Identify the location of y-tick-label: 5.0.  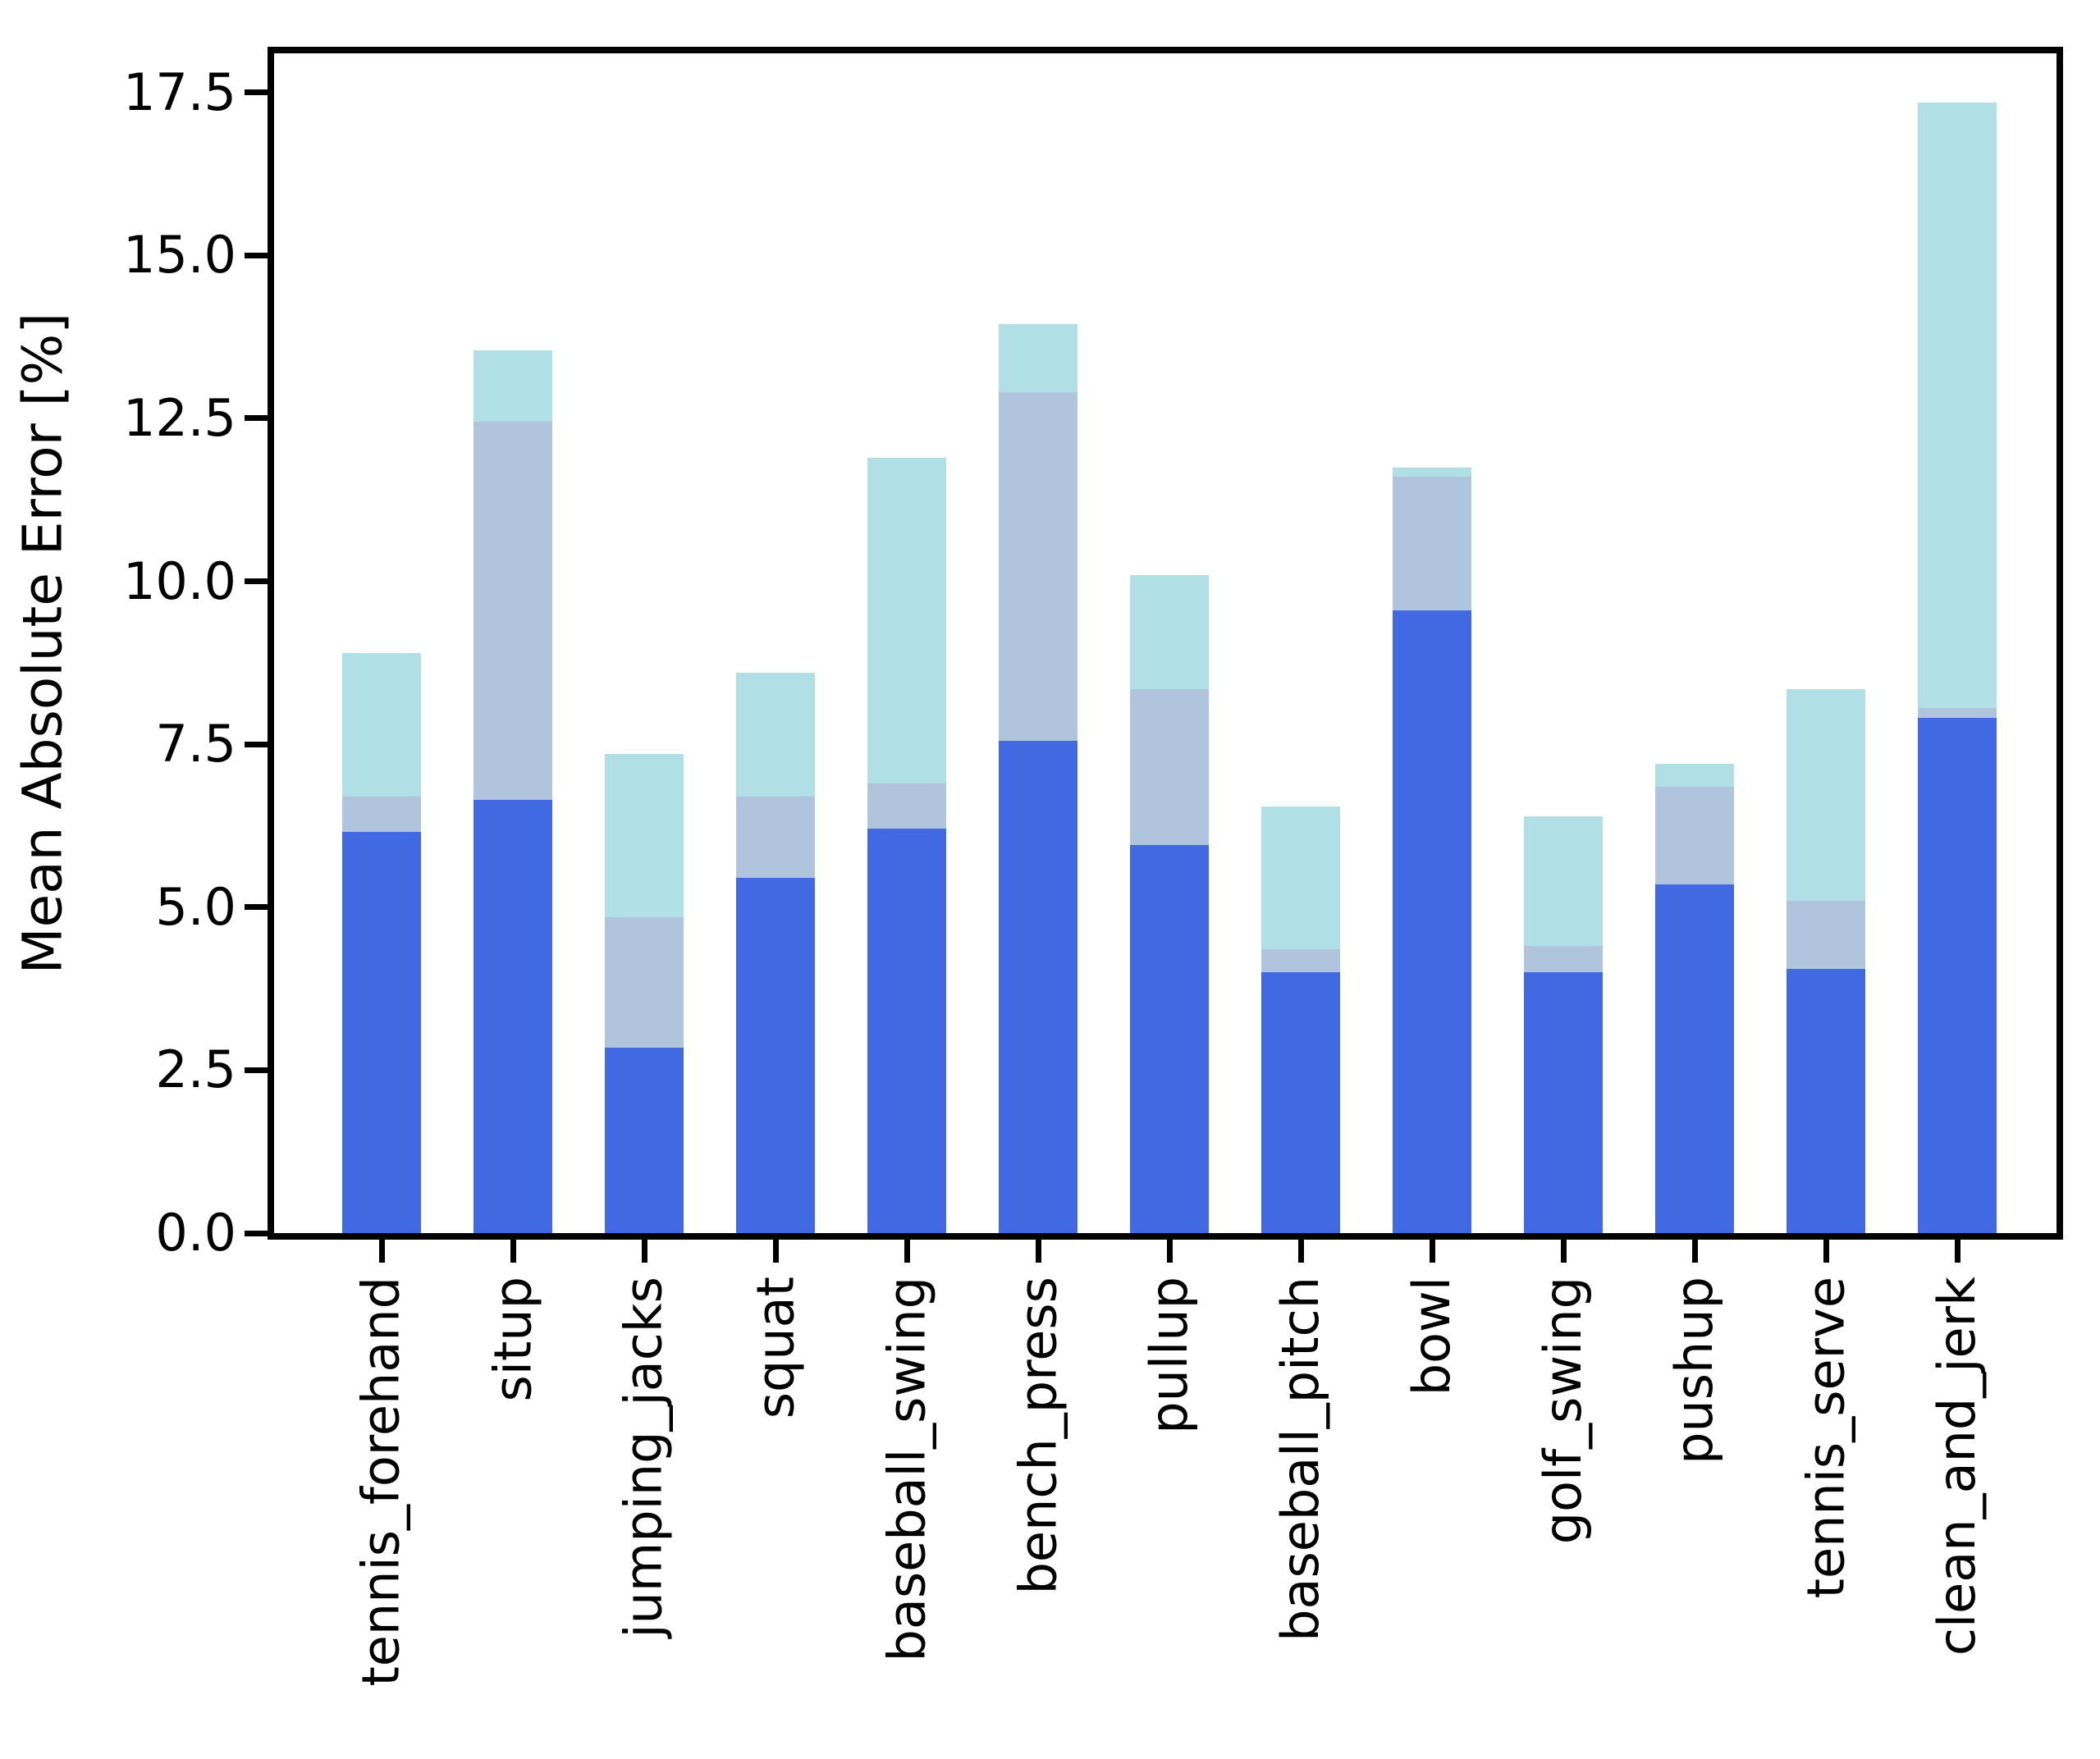
(195, 907).